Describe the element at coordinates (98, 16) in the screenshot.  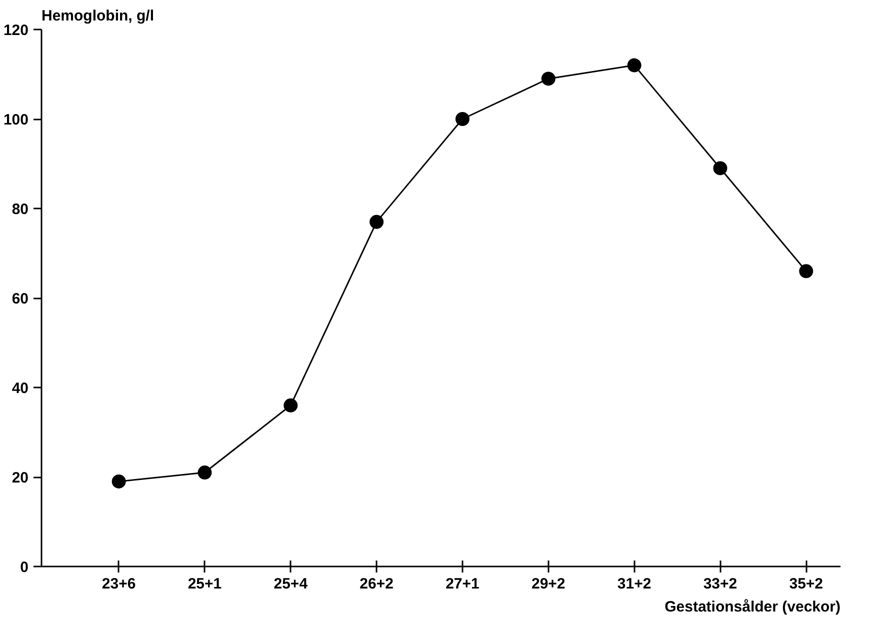
I see `y-axis-title: Hemoglobin, g/l` at that location.